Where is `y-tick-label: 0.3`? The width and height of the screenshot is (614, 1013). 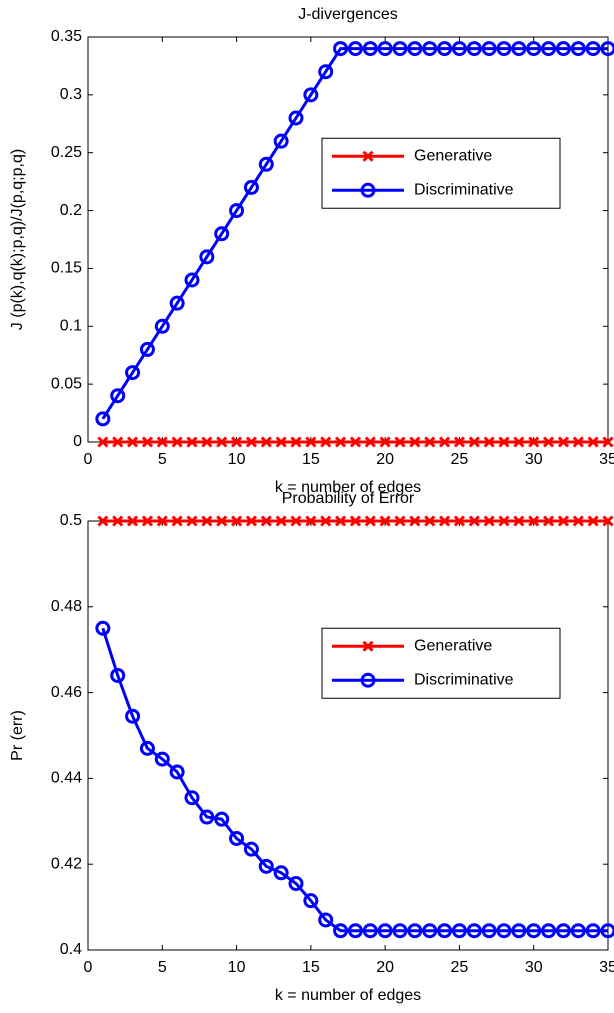
y-tick-label: 0.3 is located at coordinates (71, 94).